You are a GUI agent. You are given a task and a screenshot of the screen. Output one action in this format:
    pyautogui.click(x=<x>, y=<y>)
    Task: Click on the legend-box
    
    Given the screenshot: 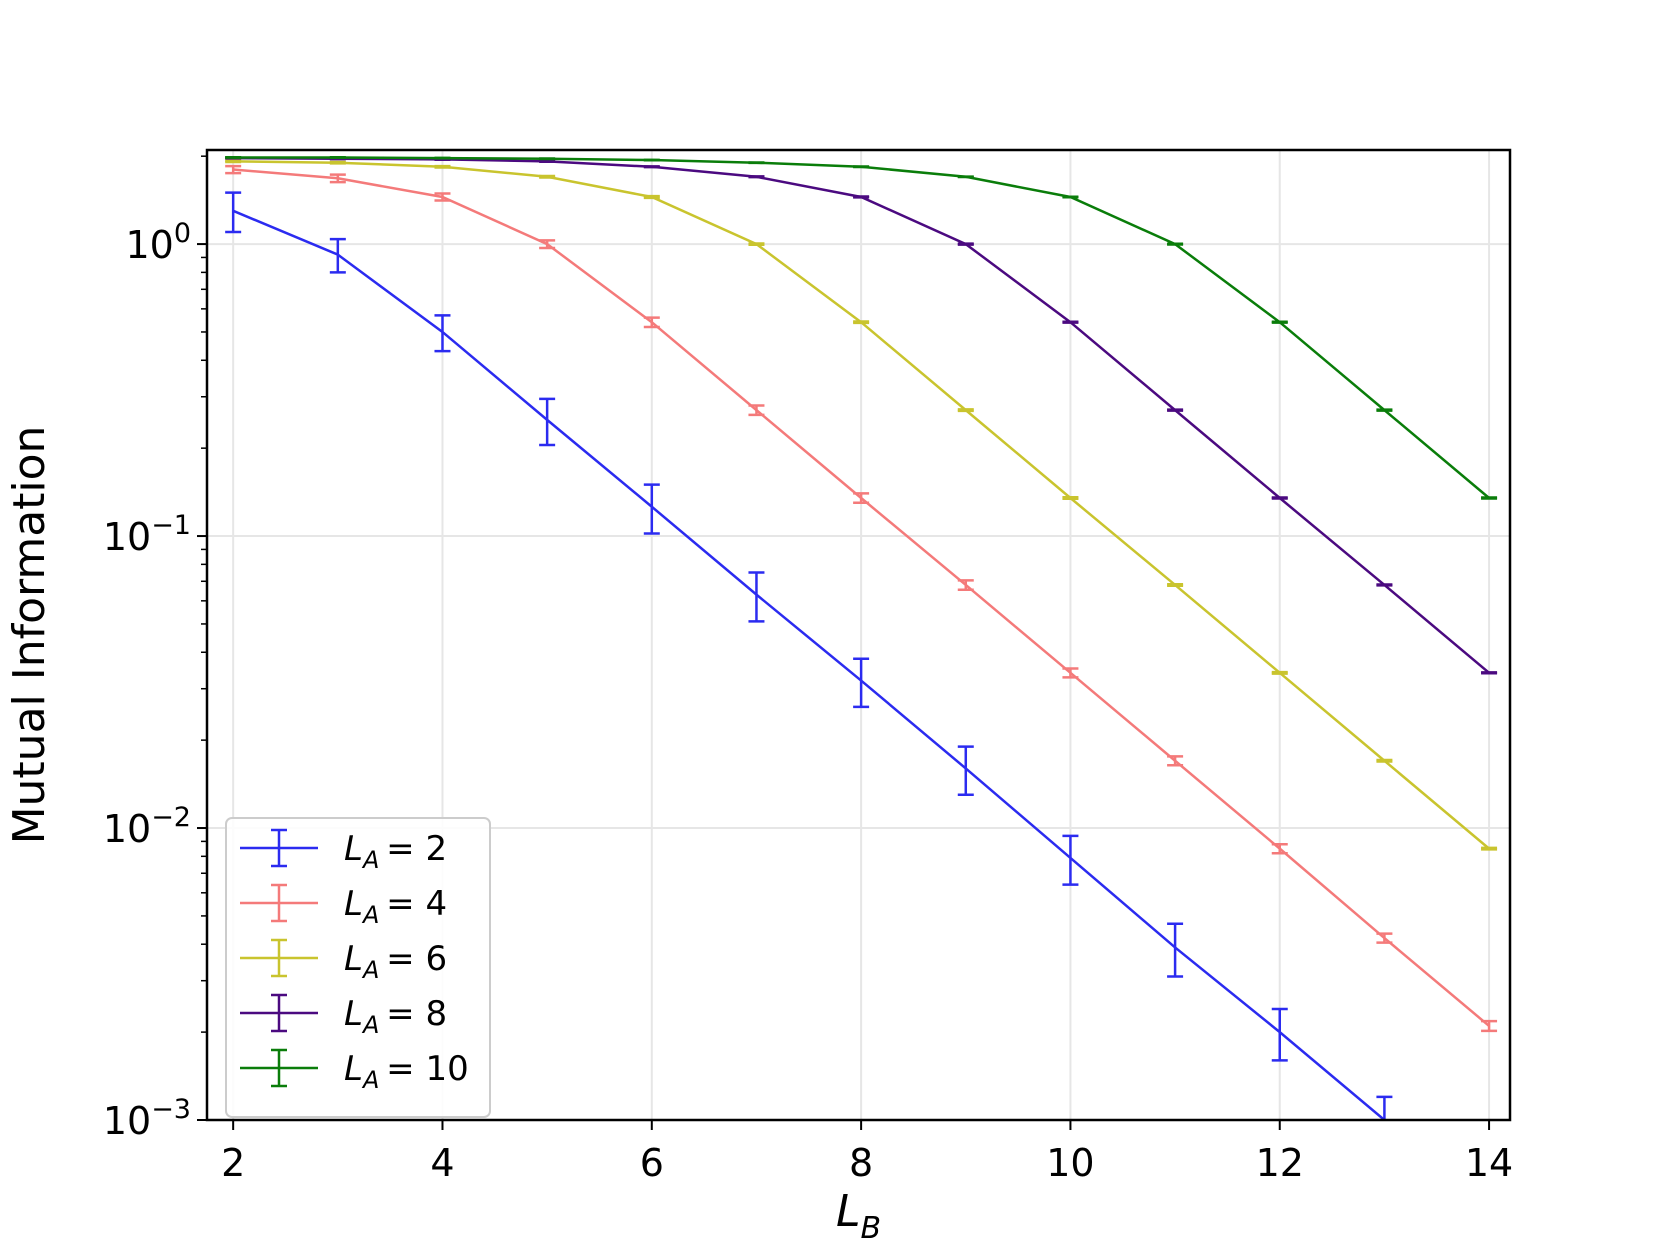 What is the action you would take?
    pyautogui.click(x=358, y=967)
    